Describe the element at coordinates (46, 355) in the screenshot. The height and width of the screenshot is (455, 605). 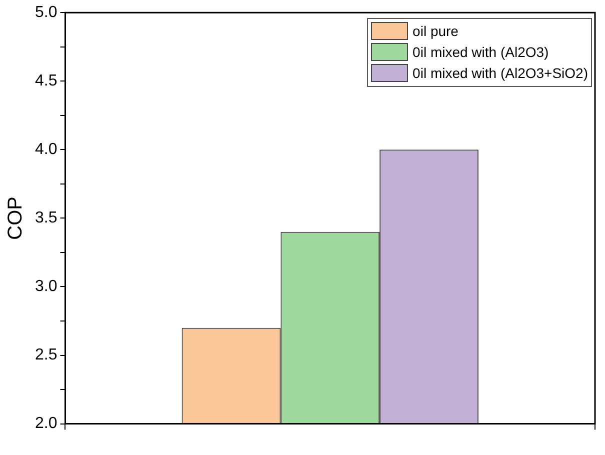
I see `y-tick-label: 2.5` at that location.